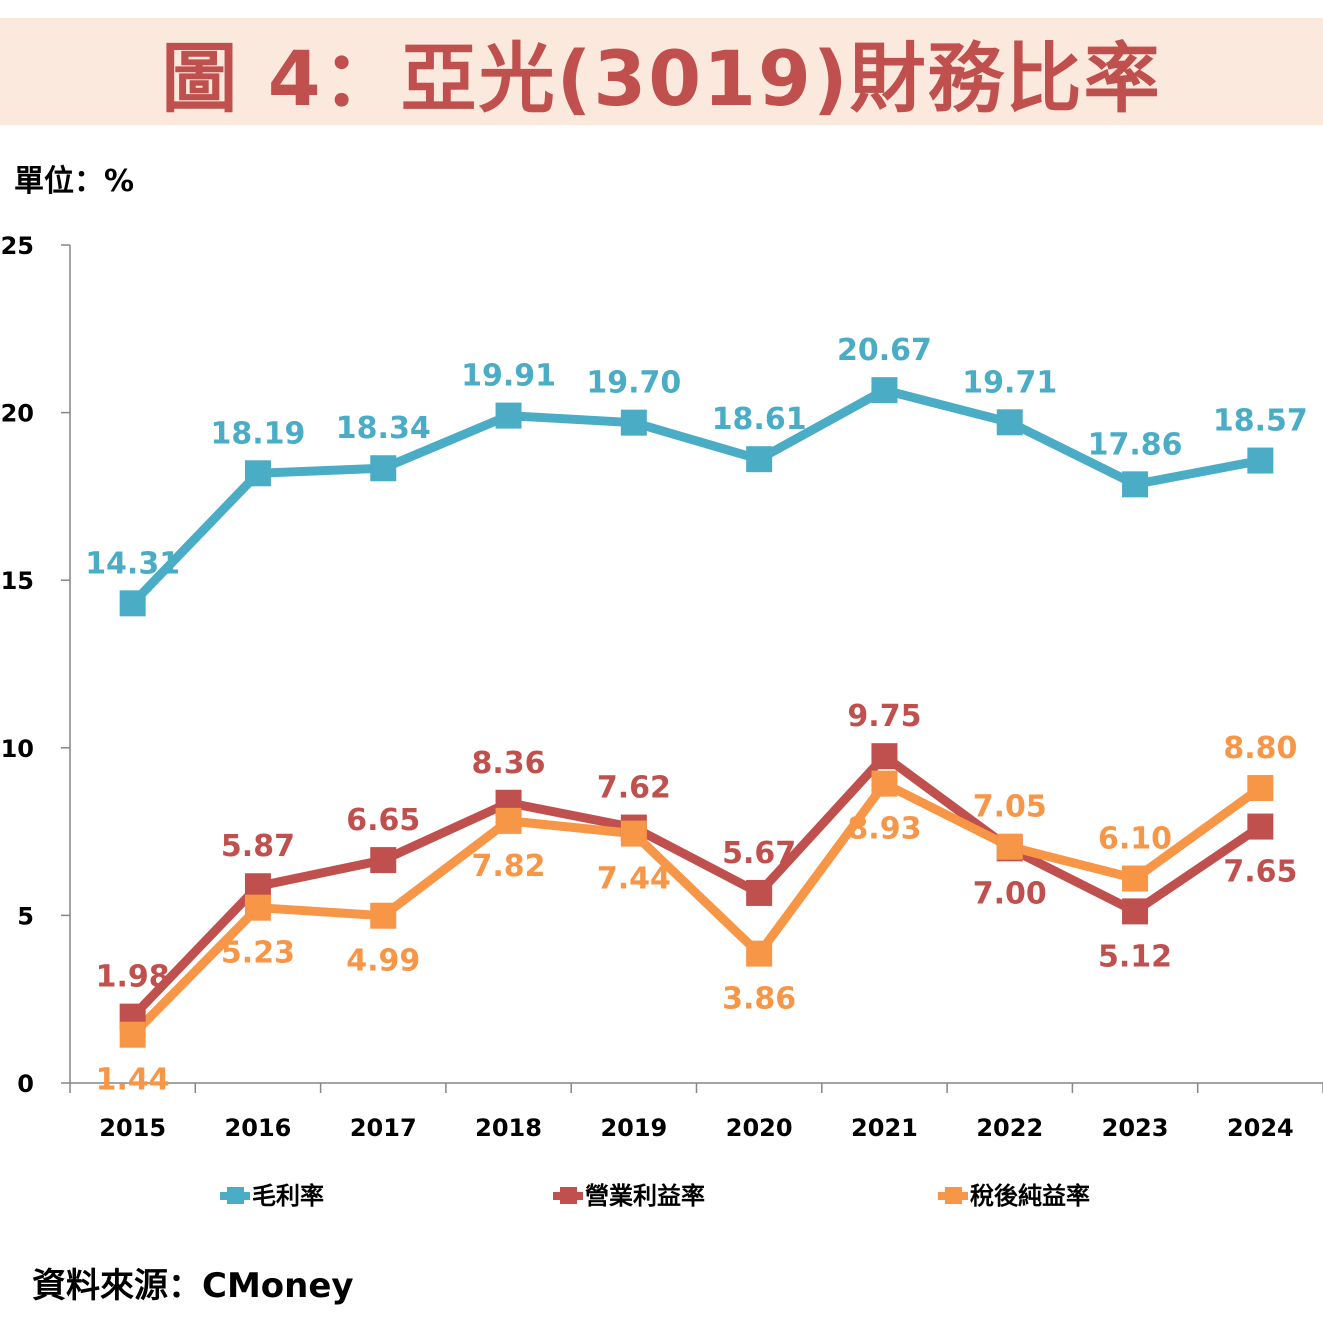 The height and width of the screenshot is (1323, 1323). I want to click on y-tick-label: 15, so click(17, 581).